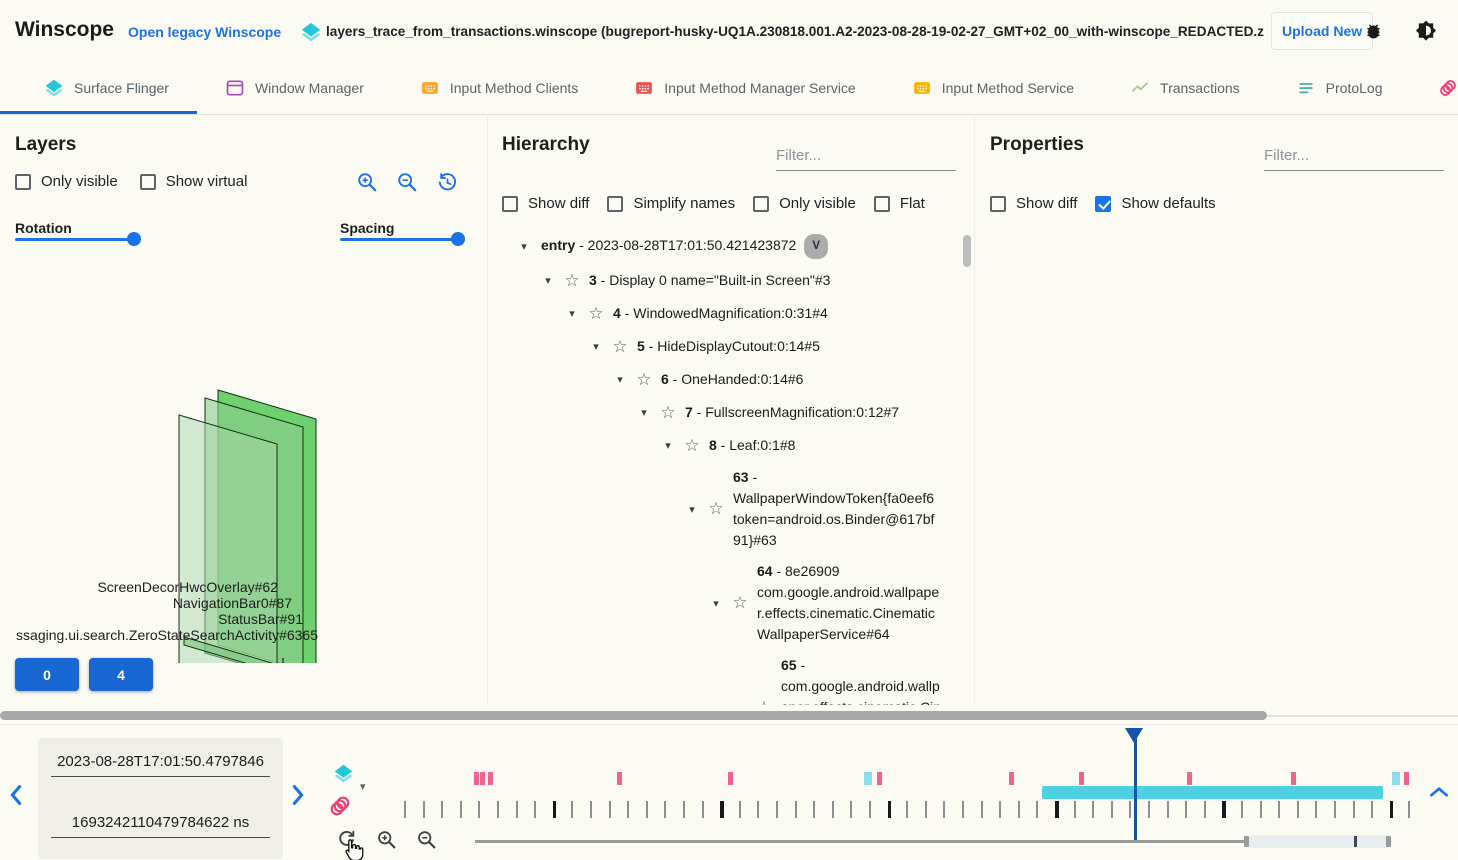  Describe the element at coordinates (1354, 157) in the screenshot. I see `properties-filter-input` at that location.